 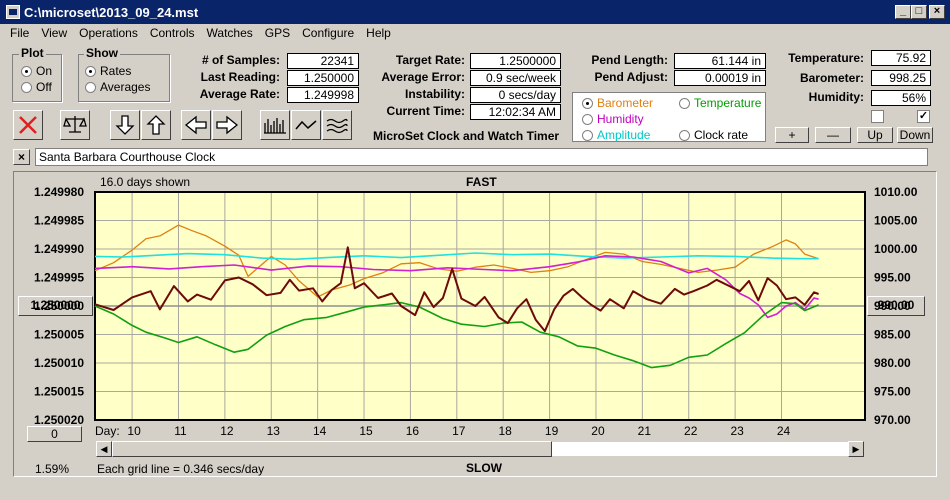 What do you see at coordinates (616, 135) in the screenshot?
I see `sensor-amplitude-radio: Amplitude` at bounding box center [616, 135].